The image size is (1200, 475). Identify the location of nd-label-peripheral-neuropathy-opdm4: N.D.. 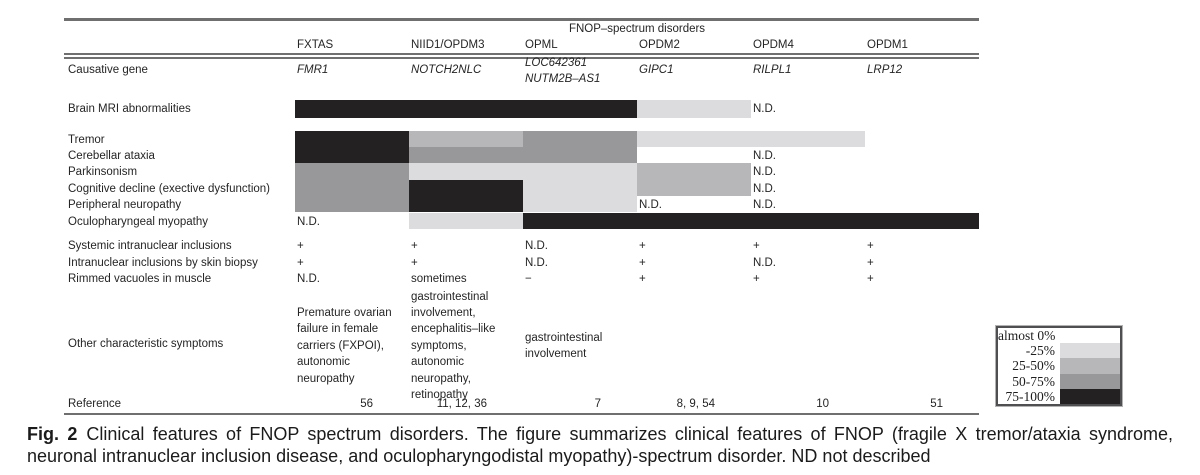
(764, 205).